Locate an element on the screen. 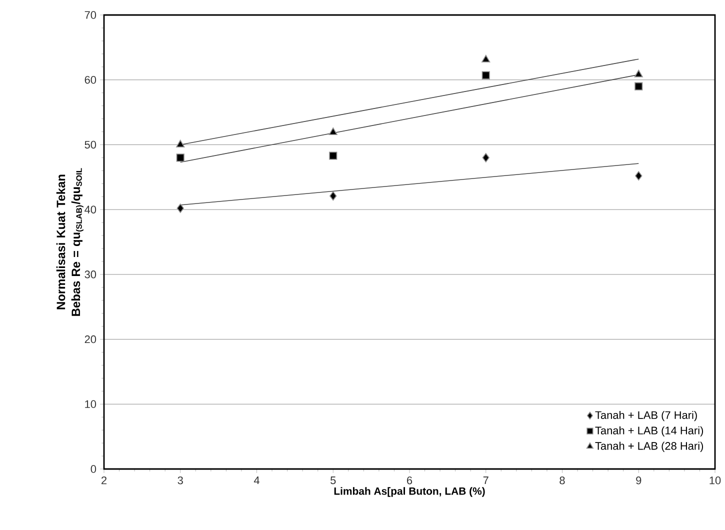 The height and width of the screenshot is (530, 725). x-tick-label: 5 is located at coordinates (333, 480).